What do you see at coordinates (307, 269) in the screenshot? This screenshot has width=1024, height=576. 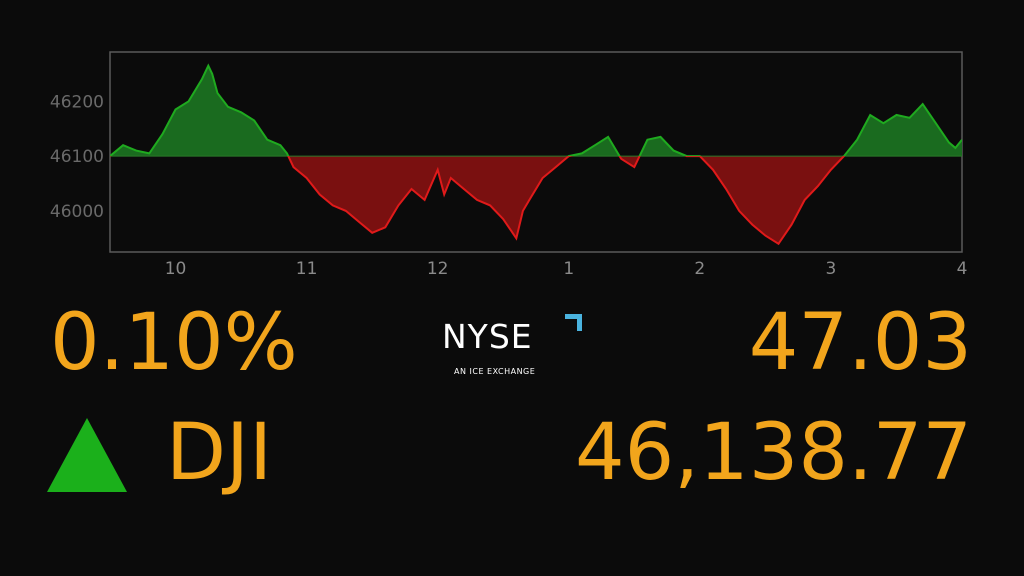 I see `x-tick-label: 11` at bounding box center [307, 269].